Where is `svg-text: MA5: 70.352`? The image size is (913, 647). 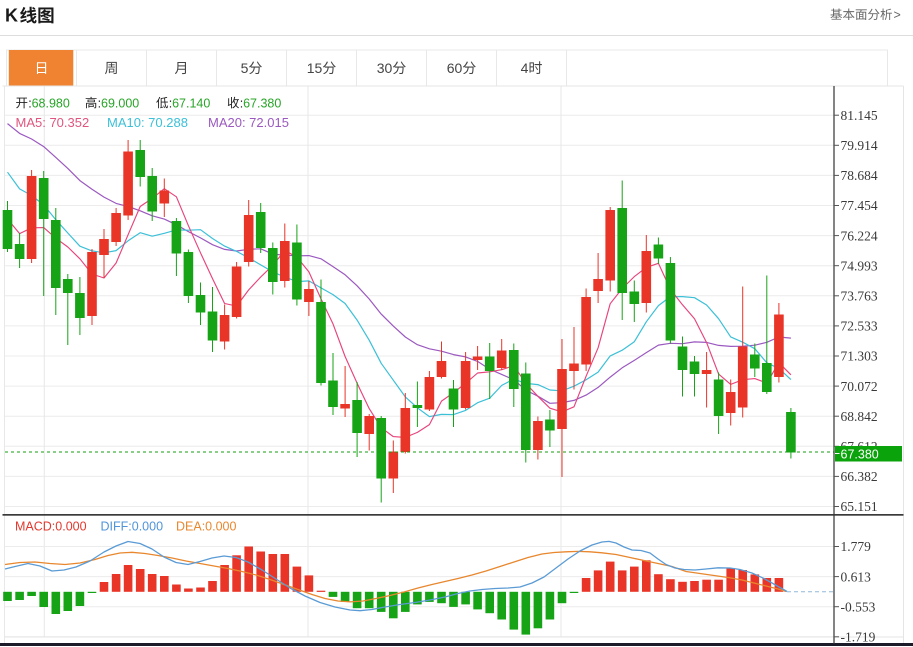 svg-text: MA5: 70.352 is located at coordinates (53, 122).